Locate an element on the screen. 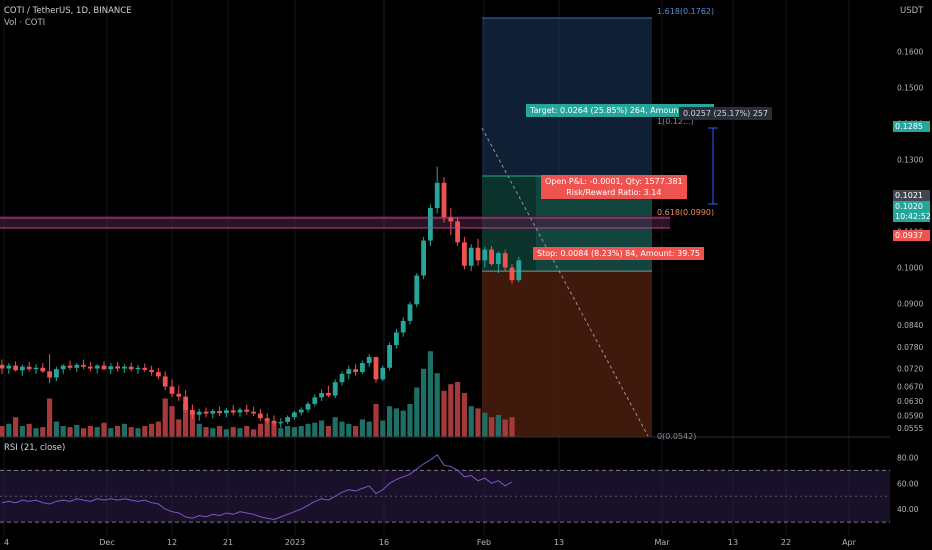  fib-mid-label: 1(0.12...) is located at coordinates (675, 121).